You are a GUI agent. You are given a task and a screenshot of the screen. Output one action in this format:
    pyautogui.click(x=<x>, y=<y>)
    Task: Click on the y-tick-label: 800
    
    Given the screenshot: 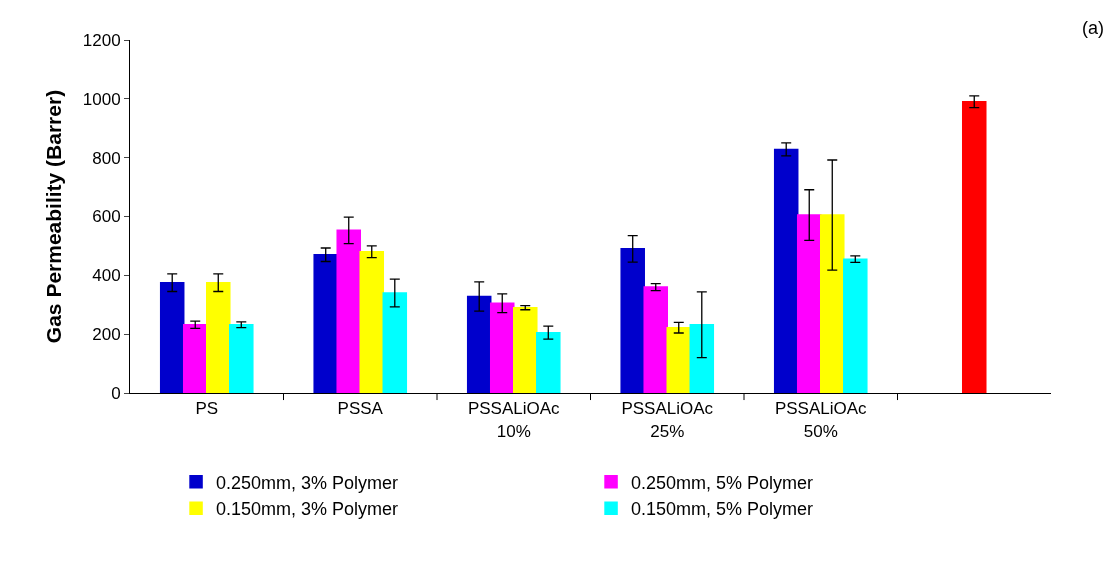 What is the action you would take?
    pyautogui.click(x=106, y=158)
    